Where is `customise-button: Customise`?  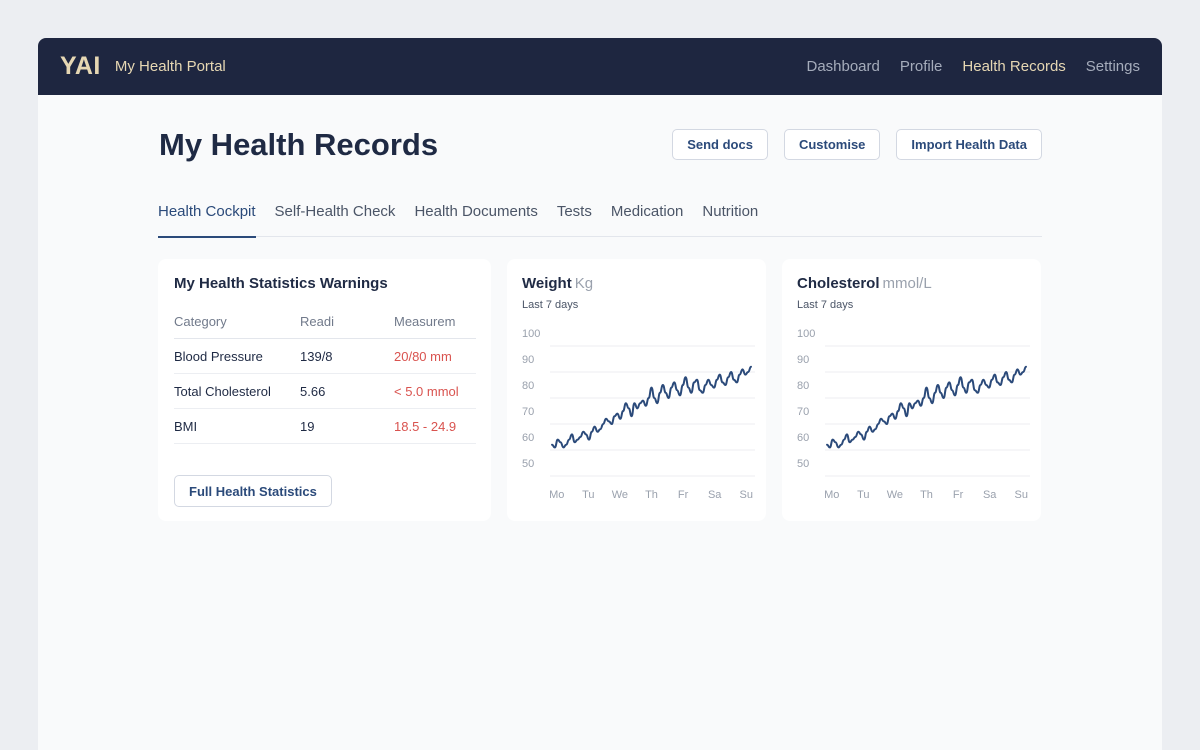
customise-button: Customise is located at coordinates (832, 144).